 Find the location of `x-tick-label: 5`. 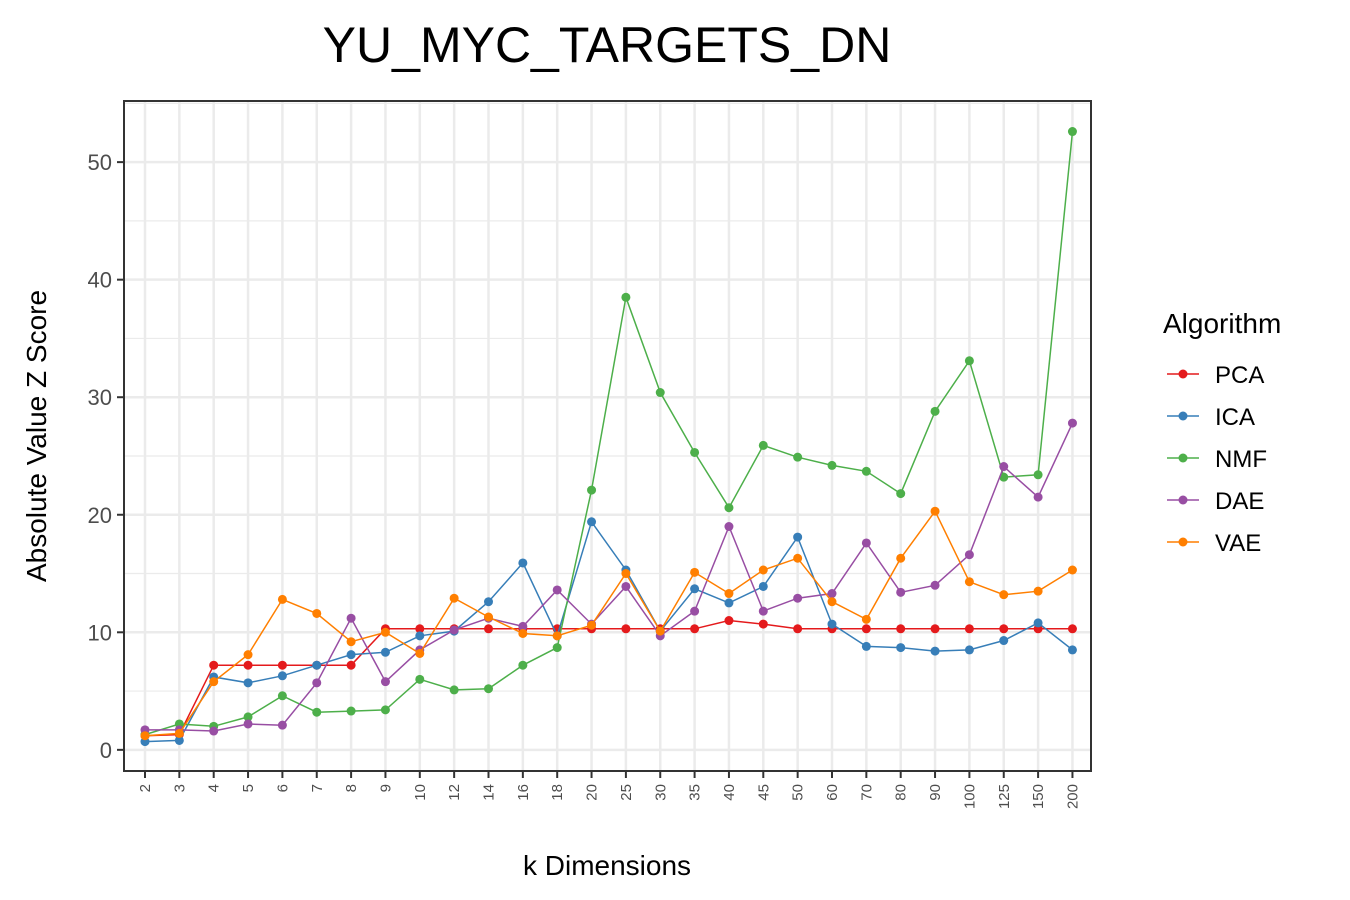

x-tick-label: 5 is located at coordinates (248, 788).